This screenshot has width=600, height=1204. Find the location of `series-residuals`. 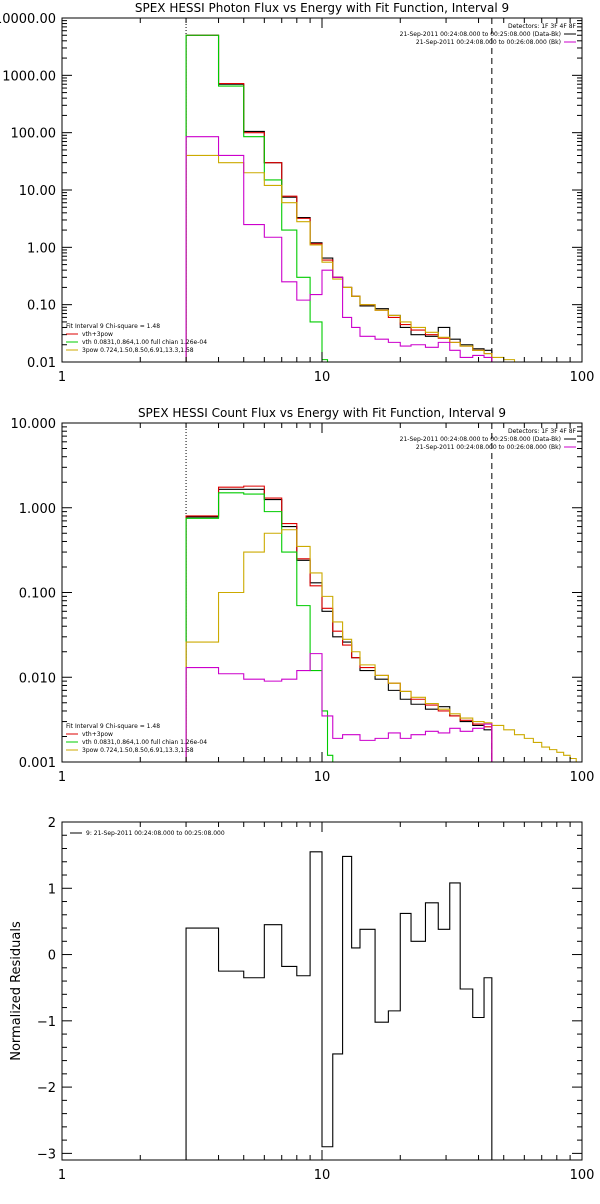

series-residuals is located at coordinates (339, 1005).